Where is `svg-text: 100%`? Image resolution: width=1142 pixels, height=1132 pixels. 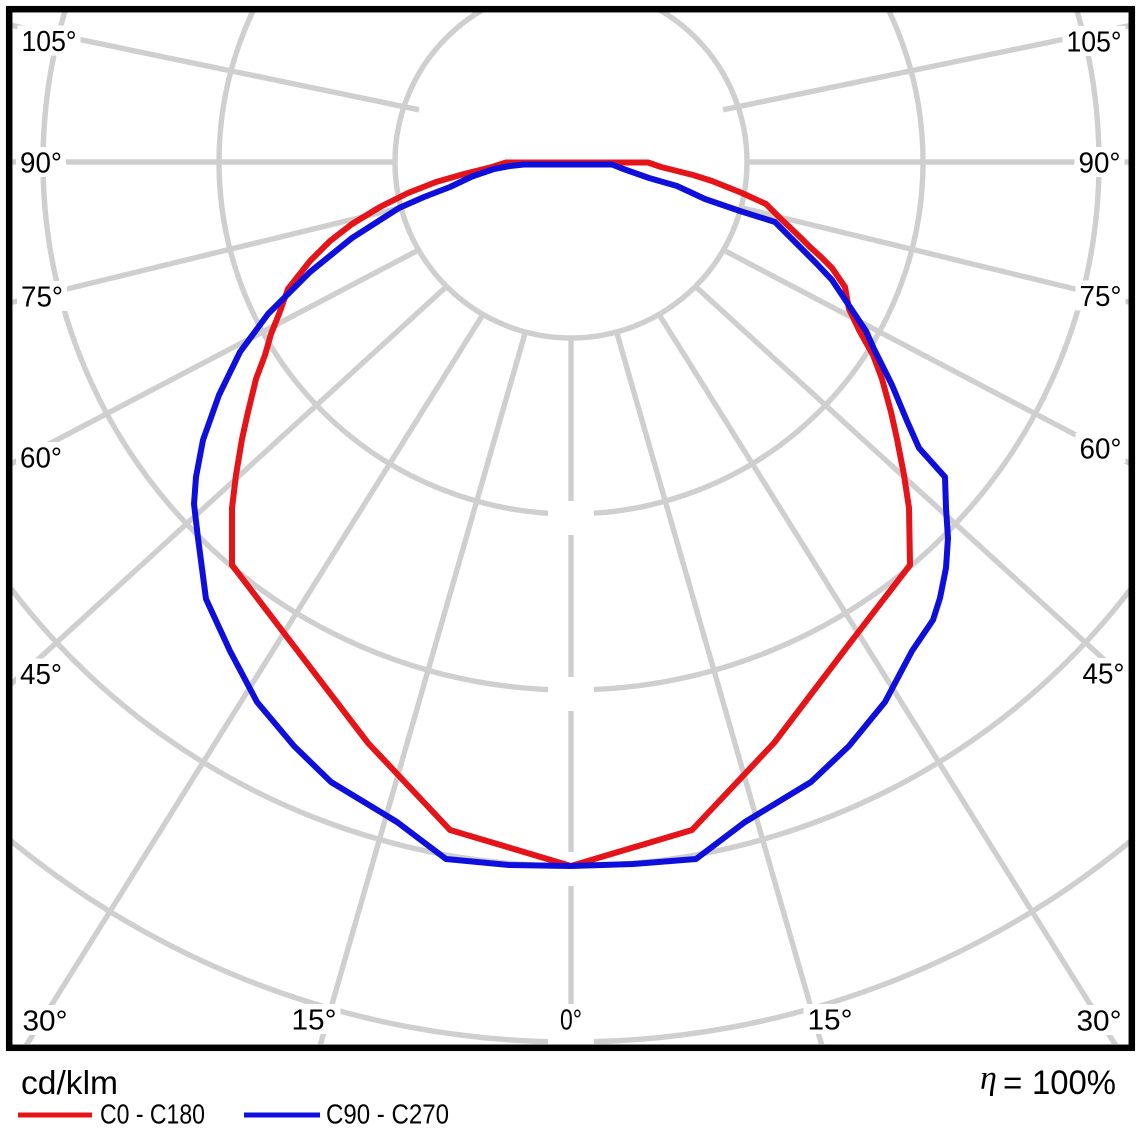
svg-text: 100% is located at coordinates (1074, 1083).